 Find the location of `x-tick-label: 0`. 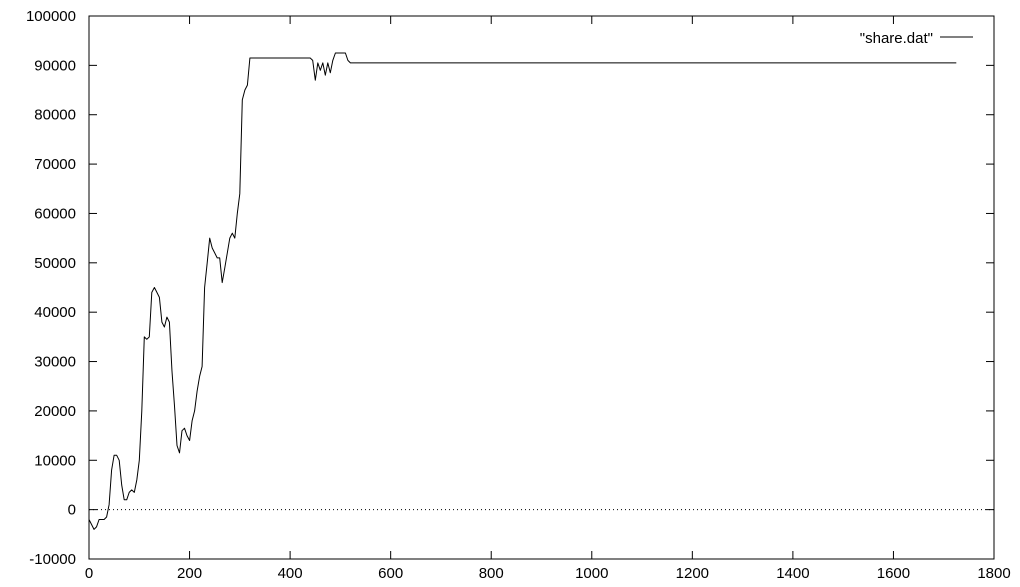

x-tick-label: 0 is located at coordinates (89, 573).